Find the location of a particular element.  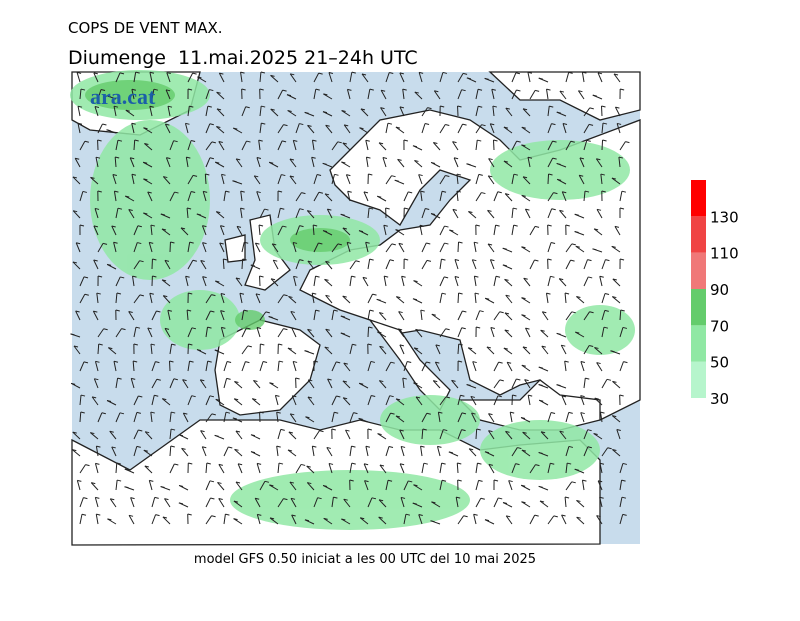

subtitle: Diumenge 11.mai.2025 21–24h UTC is located at coordinates (243, 58).